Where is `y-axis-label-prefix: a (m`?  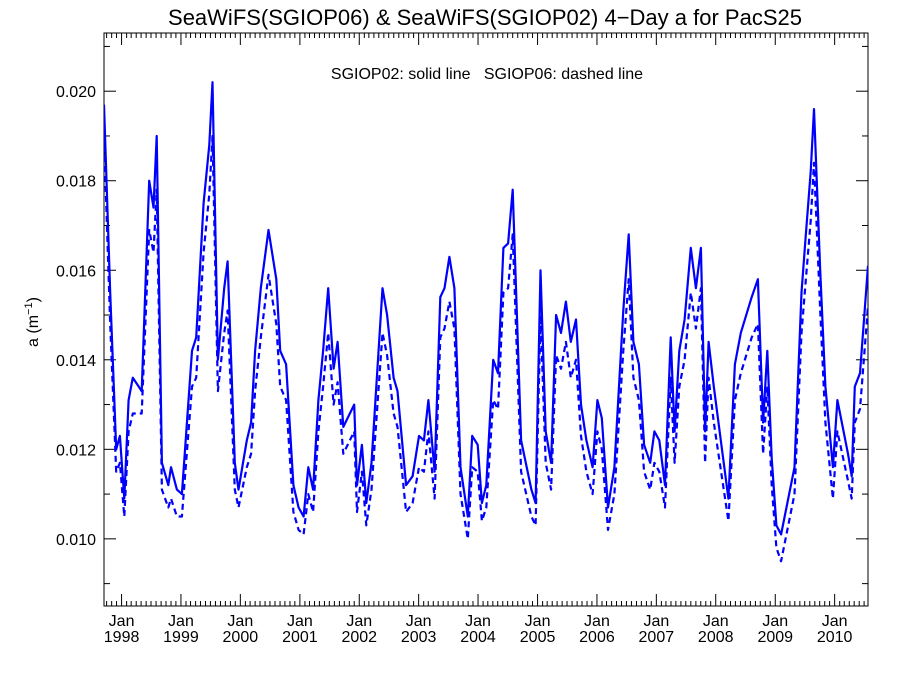 y-axis-label-prefix: a (m is located at coordinates (33, 331).